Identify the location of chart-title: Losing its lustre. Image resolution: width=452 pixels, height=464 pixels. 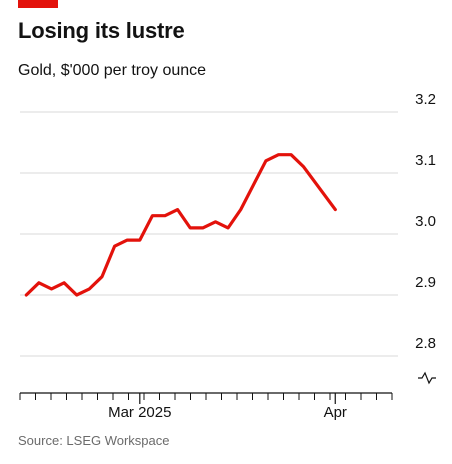
(101, 30).